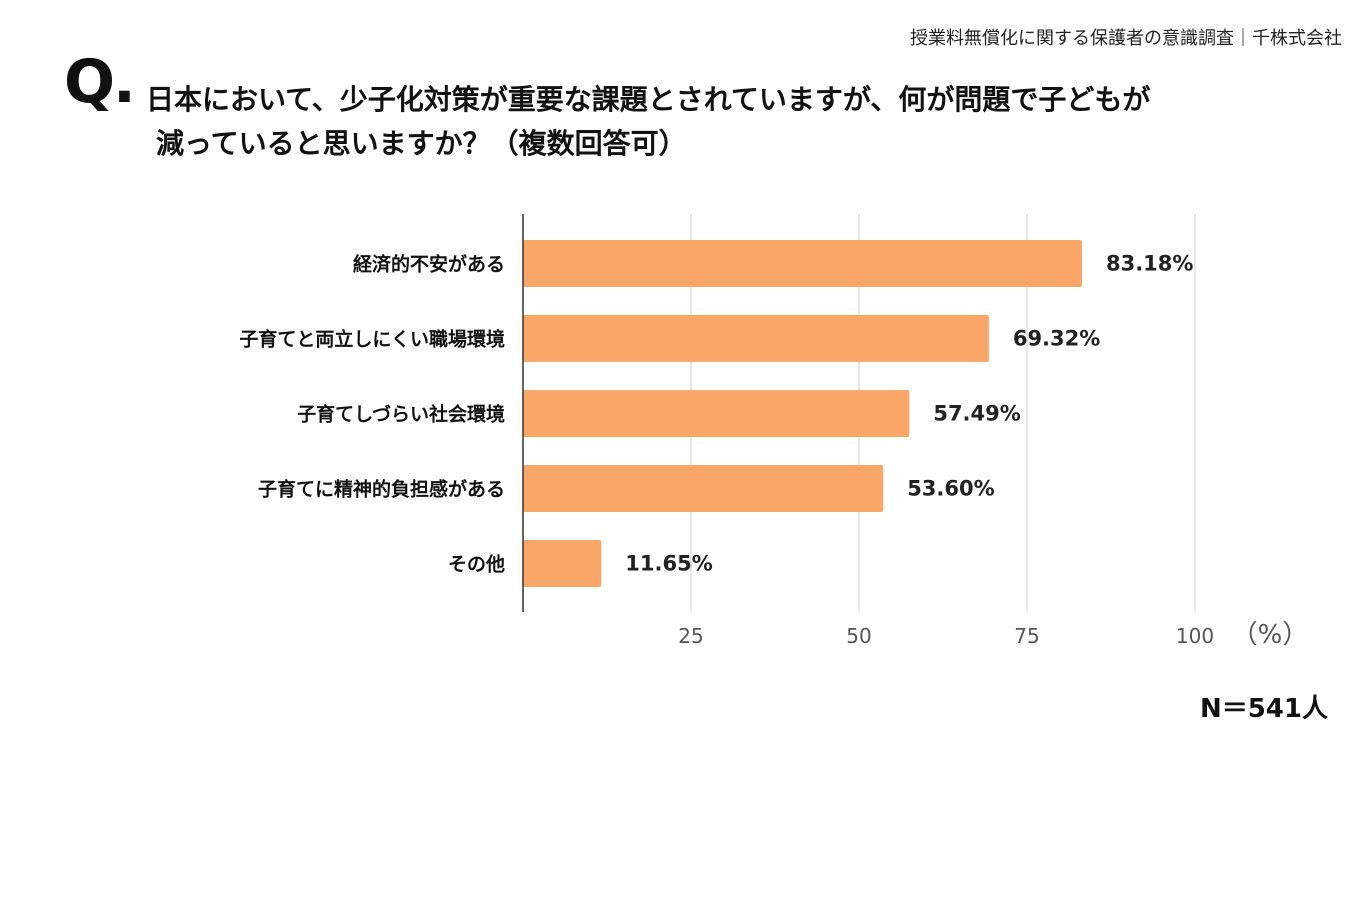  What do you see at coordinates (976, 414) in the screenshot?
I see `data-label: 57.49%` at bounding box center [976, 414].